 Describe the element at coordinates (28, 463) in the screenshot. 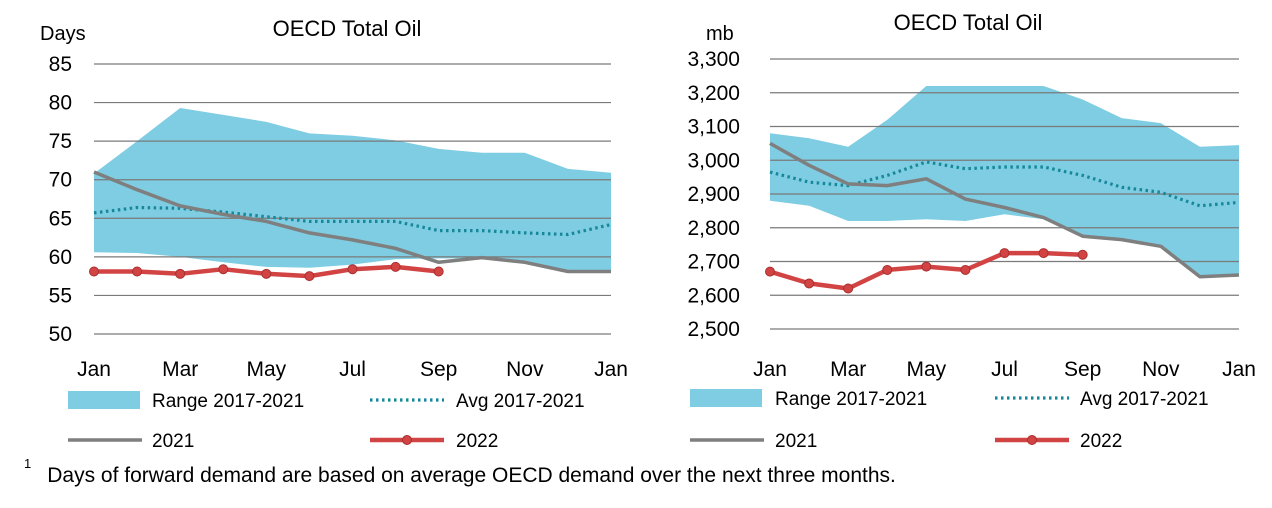

I see `footnote-marker: 1` at that location.